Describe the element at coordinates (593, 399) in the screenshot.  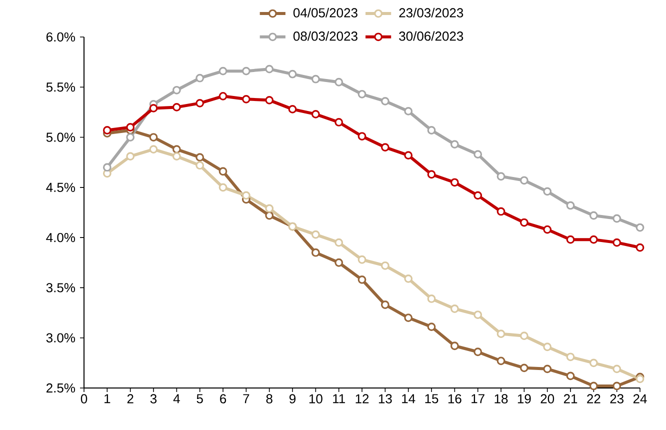
I see `x-tick-label: 22` at that location.